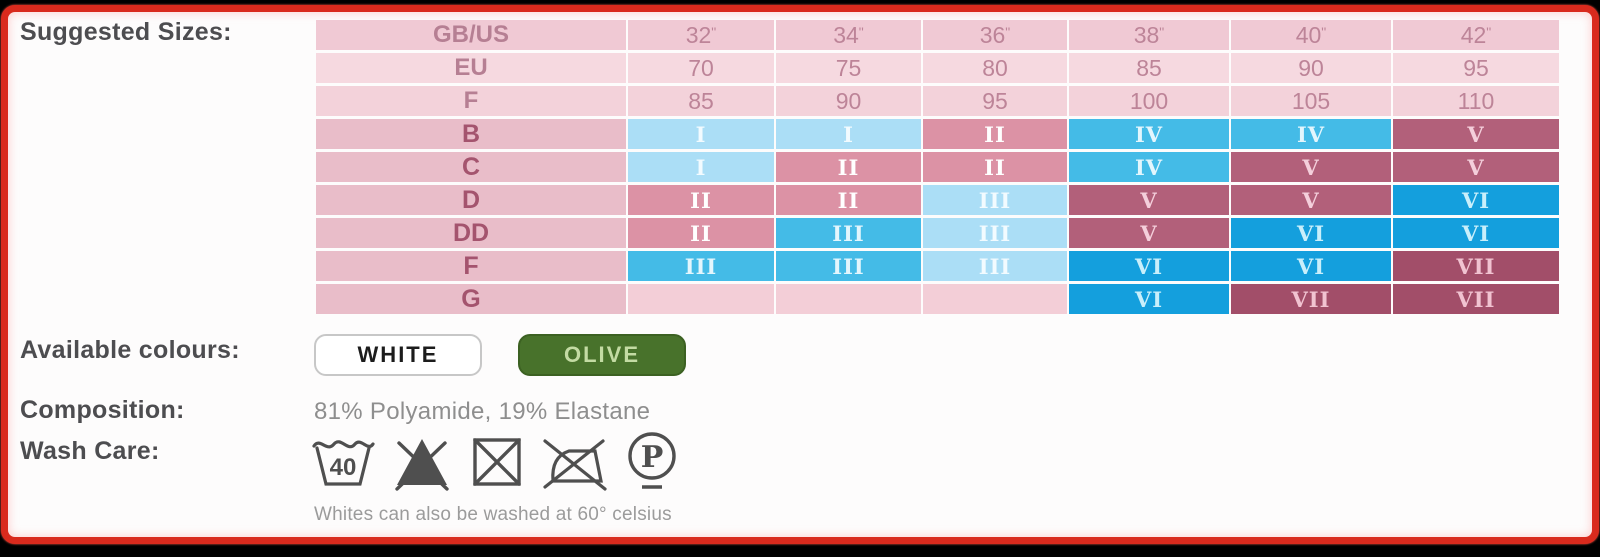 The image size is (1600, 557). I want to click on cup-size-row: F III III III VI VI VII, so click(937, 266).